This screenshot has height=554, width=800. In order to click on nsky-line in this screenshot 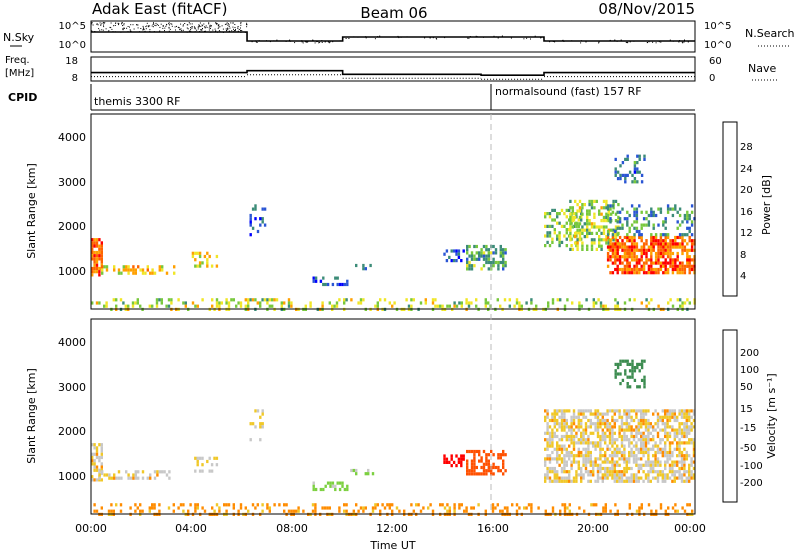, I will do `click(393, 36)`.